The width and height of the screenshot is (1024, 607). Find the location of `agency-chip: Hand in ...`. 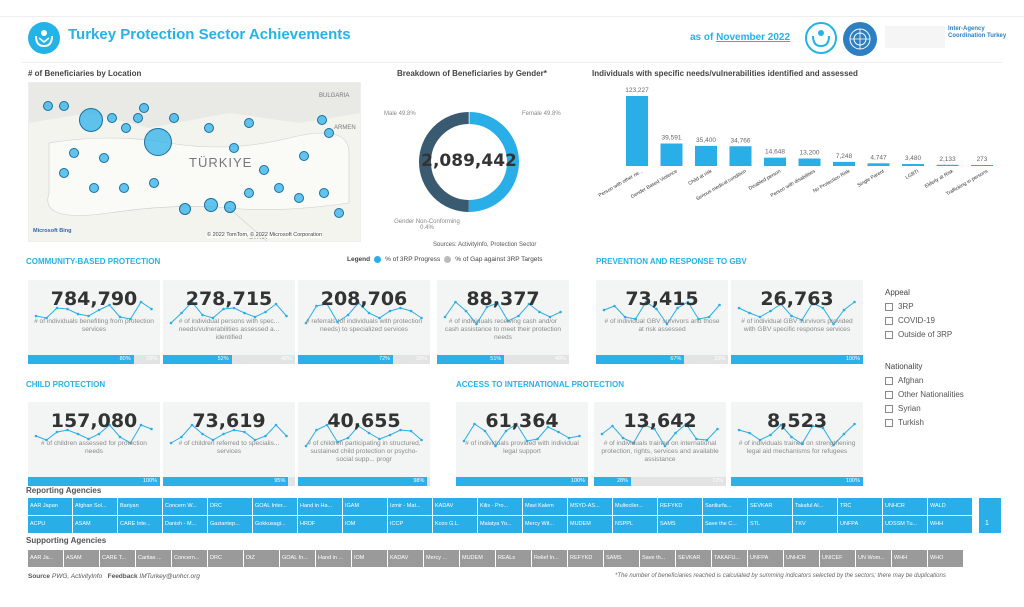

agency-chip: Hand in ... is located at coordinates (333, 558).